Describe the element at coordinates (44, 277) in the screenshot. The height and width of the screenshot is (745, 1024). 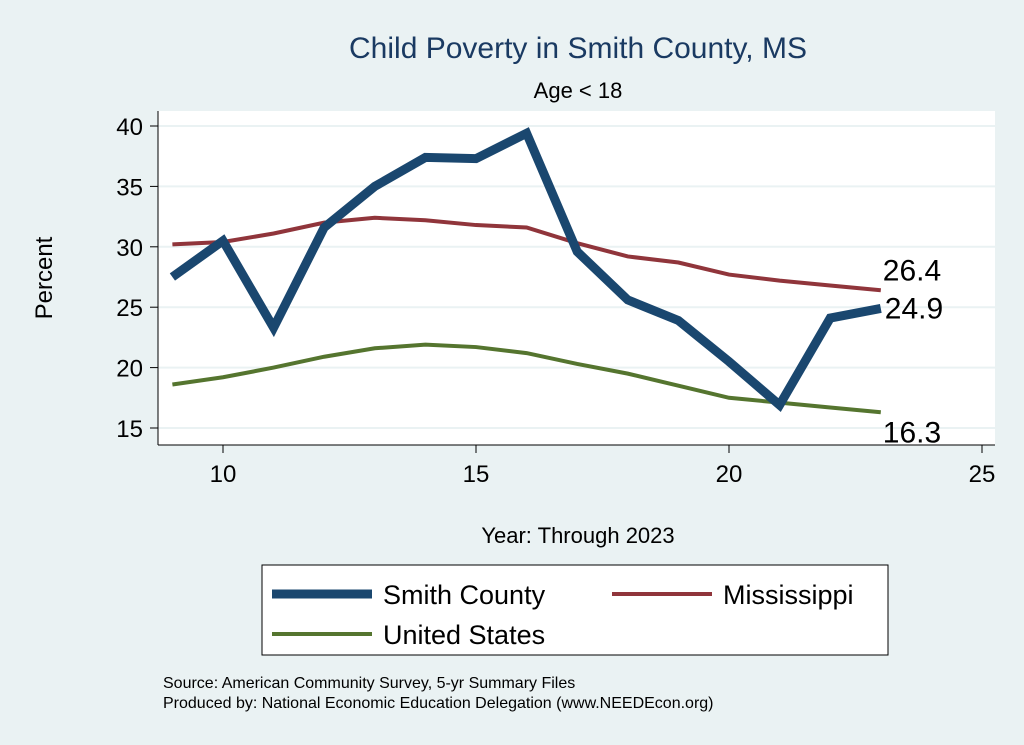
I see `y-axis-label: Percent` at that location.